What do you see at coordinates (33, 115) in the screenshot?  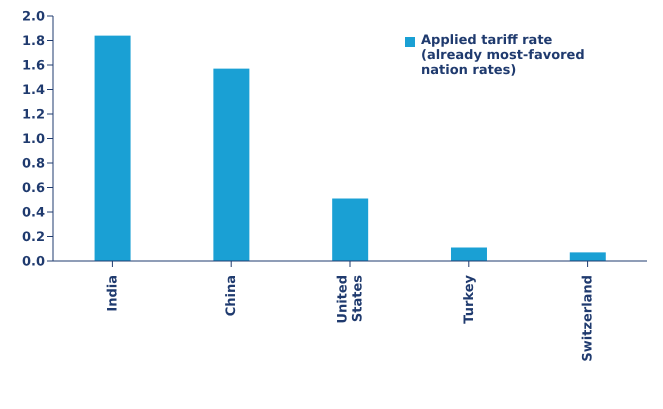 I see `y-tick-label: 1.2` at bounding box center [33, 115].